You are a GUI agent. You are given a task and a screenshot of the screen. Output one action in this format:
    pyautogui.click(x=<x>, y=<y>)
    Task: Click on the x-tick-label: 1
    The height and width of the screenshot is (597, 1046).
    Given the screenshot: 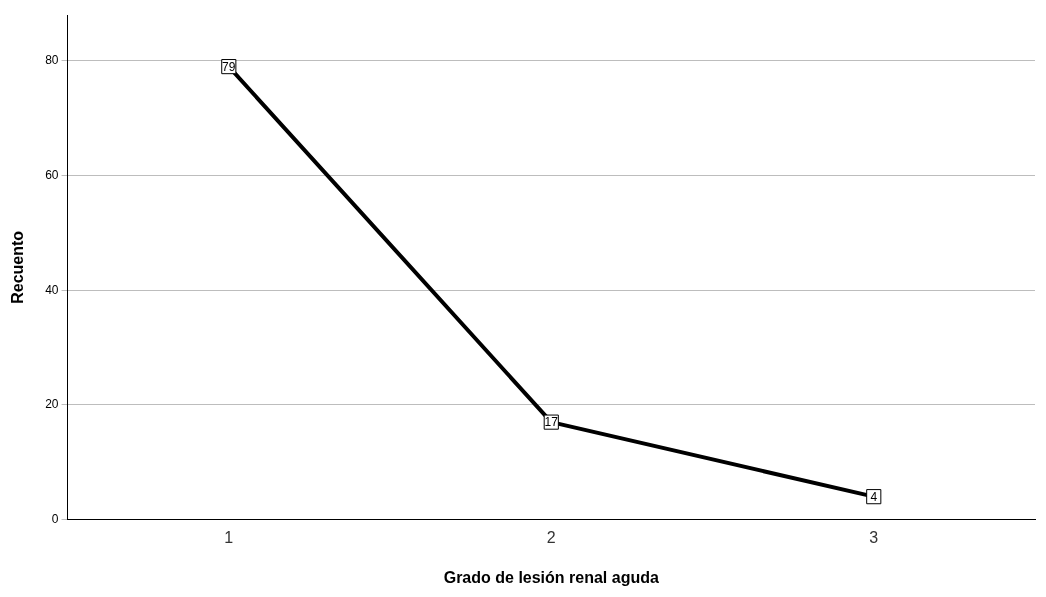 What is the action you would take?
    pyautogui.click(x=229, y=537)
    